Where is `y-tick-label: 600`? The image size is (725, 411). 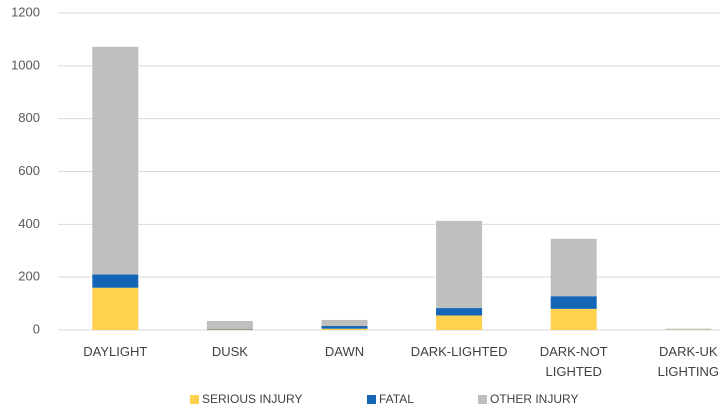 y-tick-label: 600 is located at coordinates (29, 170).